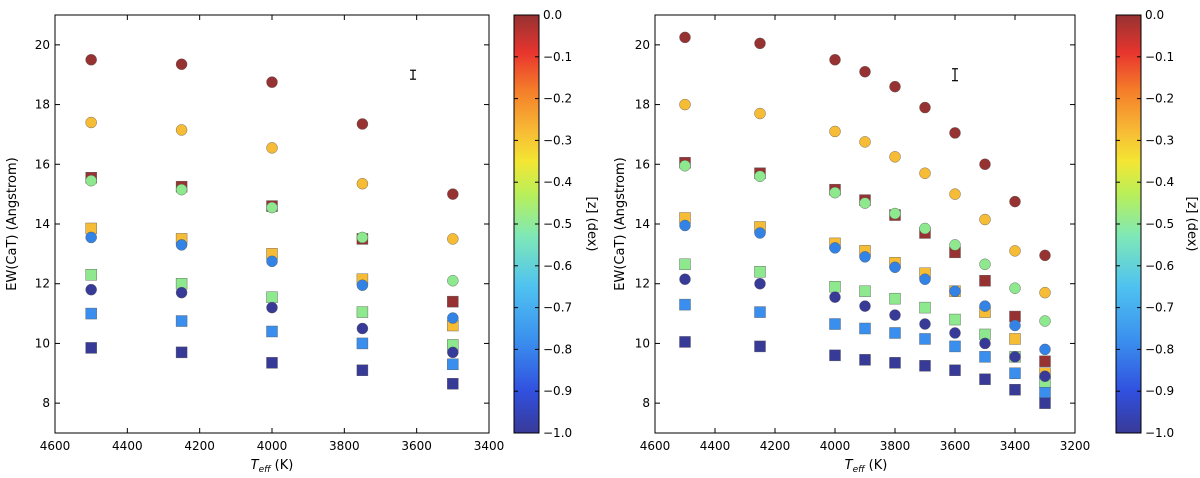 The image size is (1200, 478). Describe the element at coordinates (1191, 224) in the screenshot. I see `colorbar-label: [z] (dex)` at that location.